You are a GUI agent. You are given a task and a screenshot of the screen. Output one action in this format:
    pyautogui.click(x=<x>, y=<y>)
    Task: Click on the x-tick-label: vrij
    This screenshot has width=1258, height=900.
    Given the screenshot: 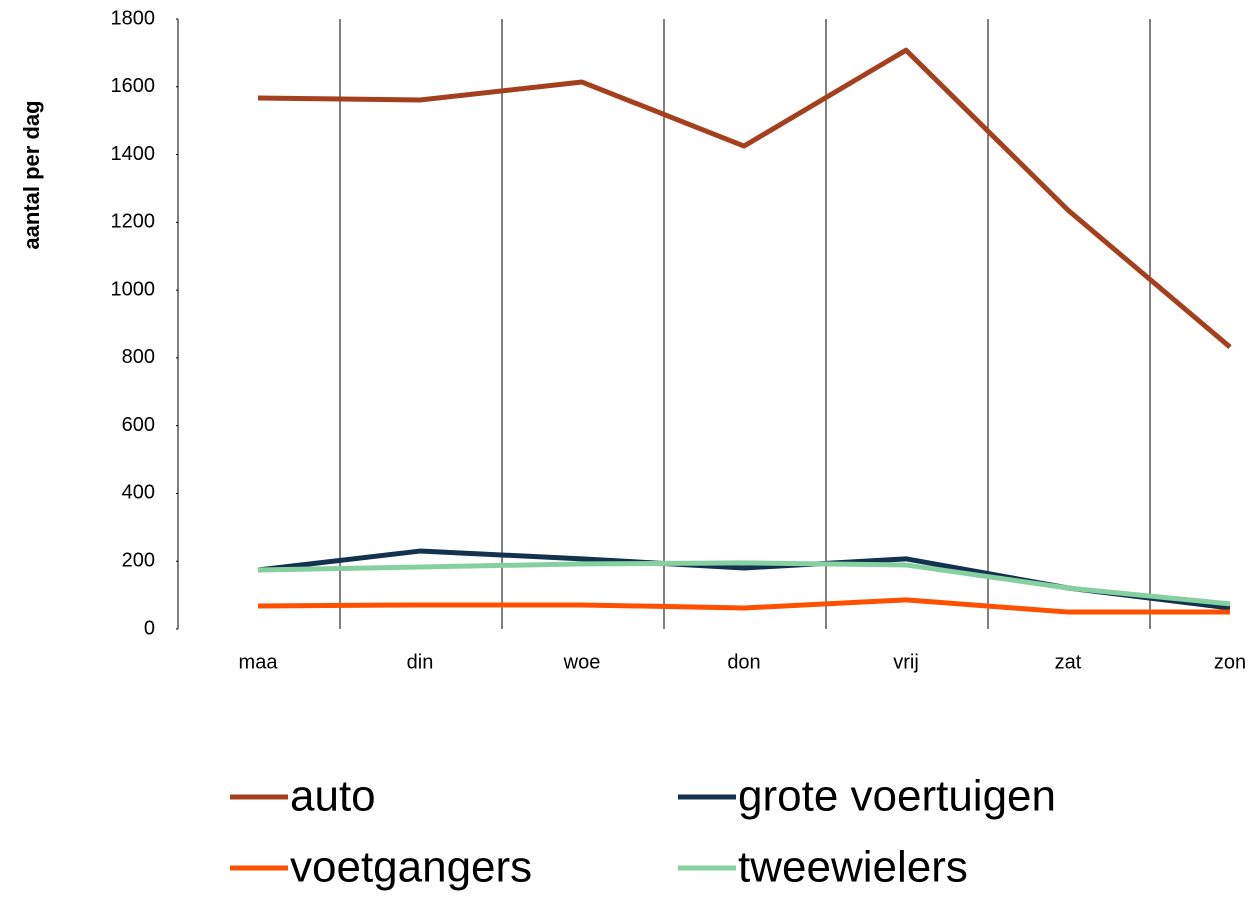 What is the action you would take?
    pyautogui.click(x=906, y=662)
    